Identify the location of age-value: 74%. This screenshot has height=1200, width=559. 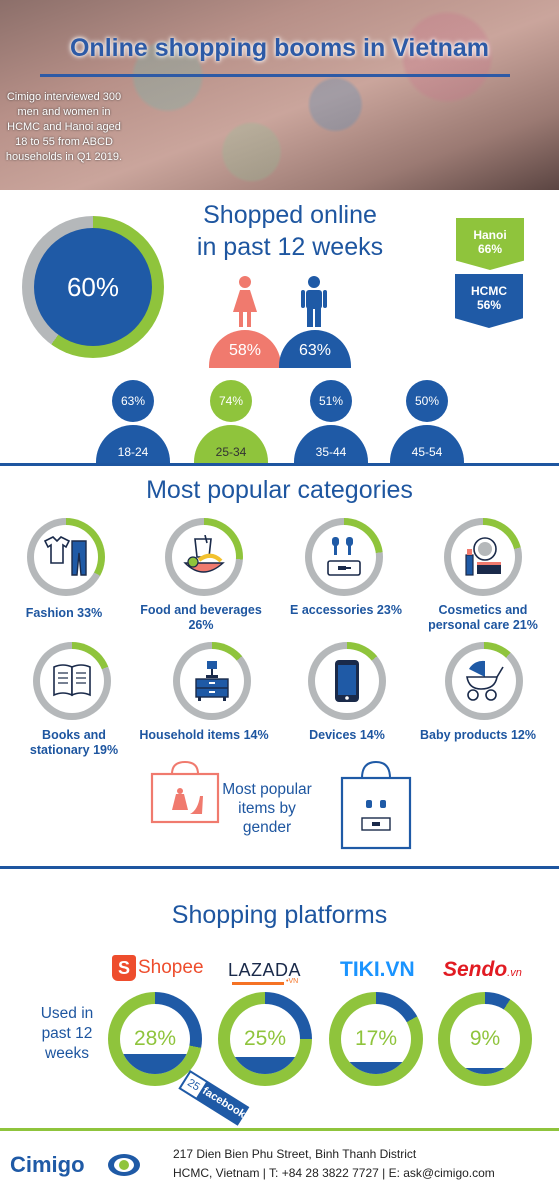
(231, 401).